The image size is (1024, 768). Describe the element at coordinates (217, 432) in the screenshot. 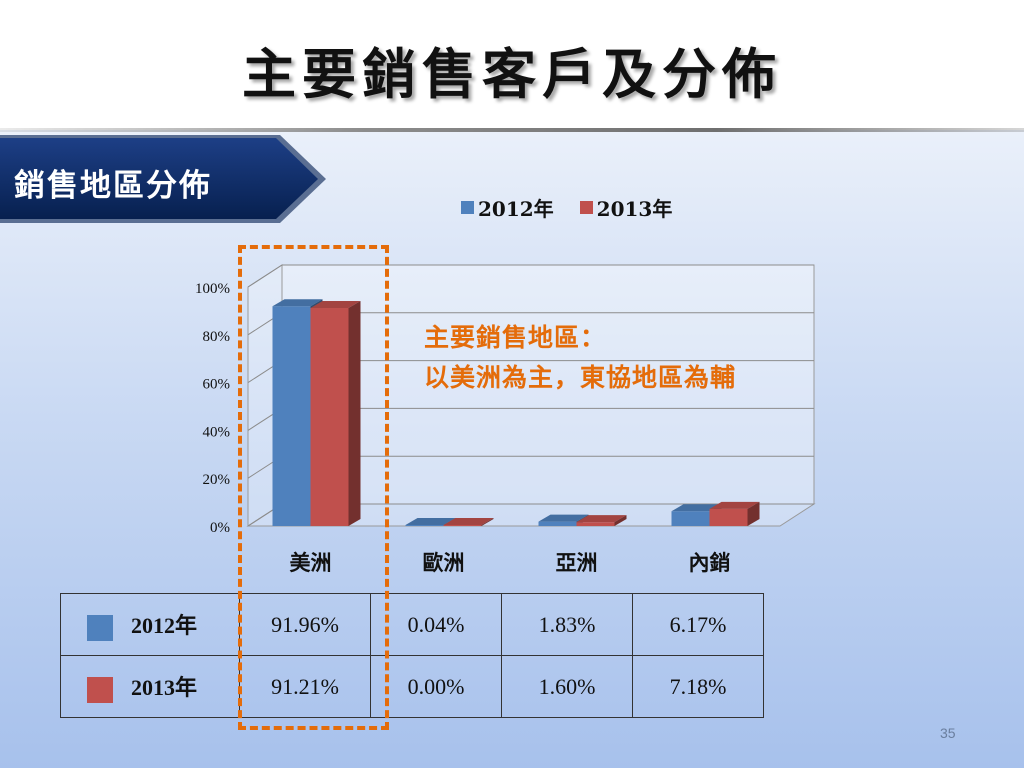

I see `y-tick-label: 40%` at that location.